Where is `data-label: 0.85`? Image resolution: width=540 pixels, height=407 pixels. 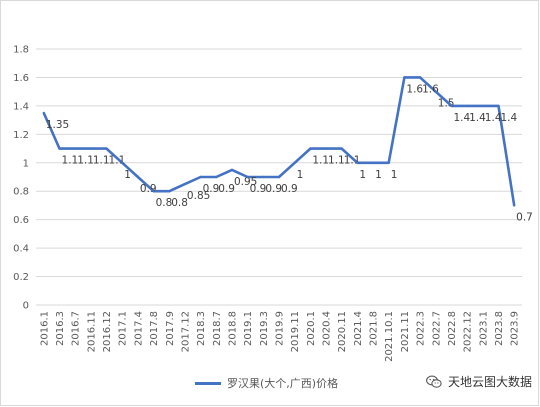 data-label: 0.85 is located at coordinates (198, 196).